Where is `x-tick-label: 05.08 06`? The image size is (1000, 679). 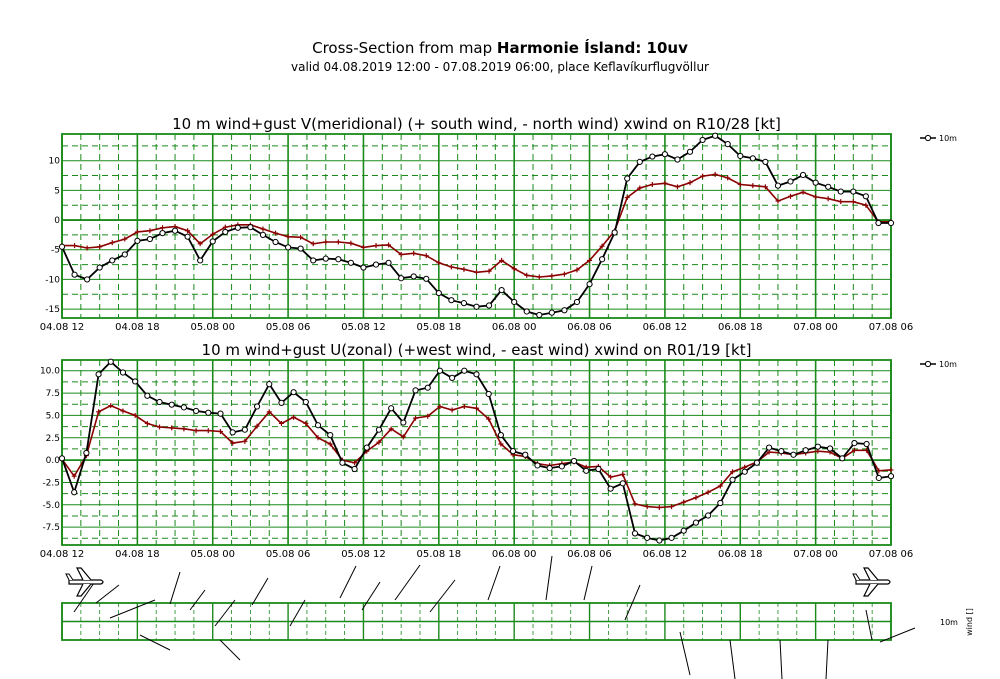 x-tick-label: 05.08 06 is located at coordinates (288, 554).